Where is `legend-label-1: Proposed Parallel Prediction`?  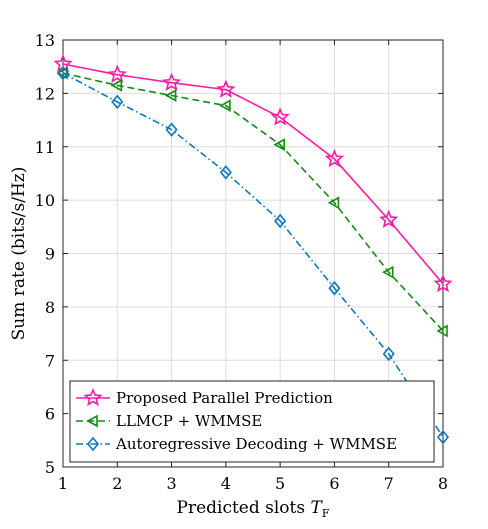 legend-label-1: Proposed Parallel Prediction is located at coordinates (224, 398).